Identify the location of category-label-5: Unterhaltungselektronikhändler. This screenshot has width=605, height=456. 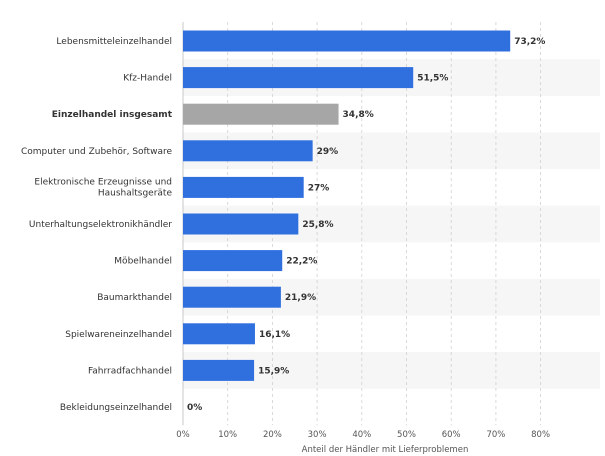
(100, 225).